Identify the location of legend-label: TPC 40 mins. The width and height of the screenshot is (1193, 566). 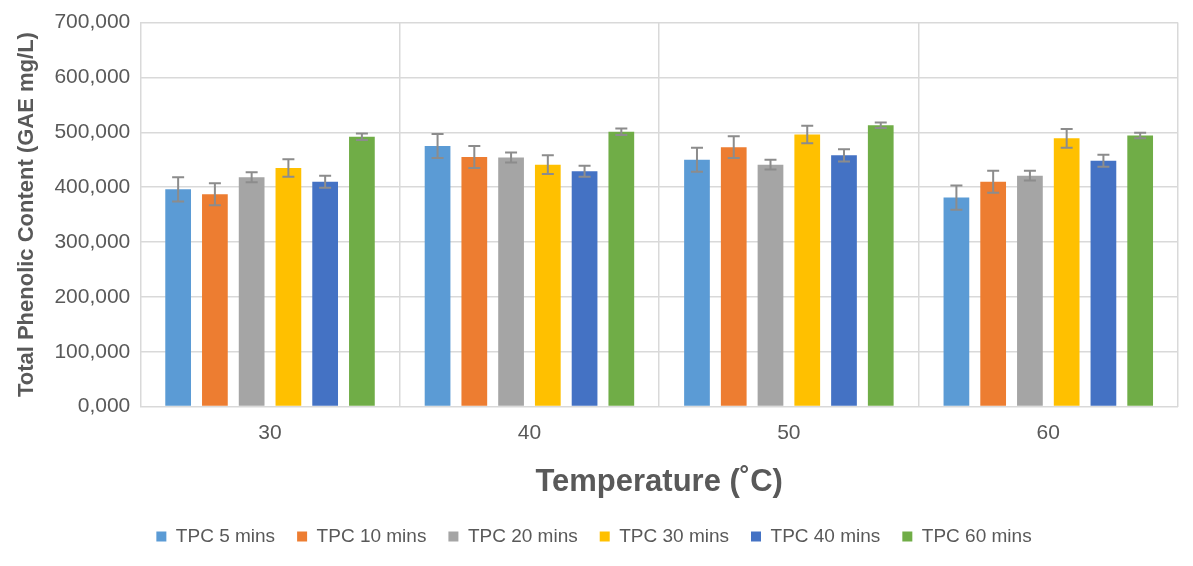
(825, 535).